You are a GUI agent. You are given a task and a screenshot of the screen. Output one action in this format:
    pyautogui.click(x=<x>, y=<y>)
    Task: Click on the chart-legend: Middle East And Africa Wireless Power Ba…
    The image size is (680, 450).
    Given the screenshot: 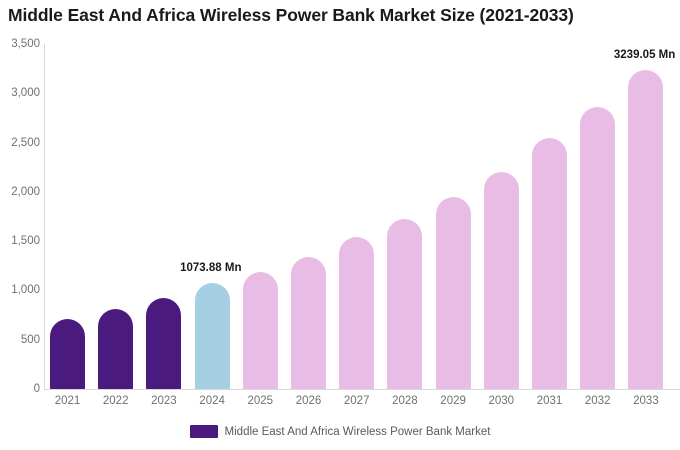 What is the action you would take?
    pyautogui.click(x=340, y=431)
    